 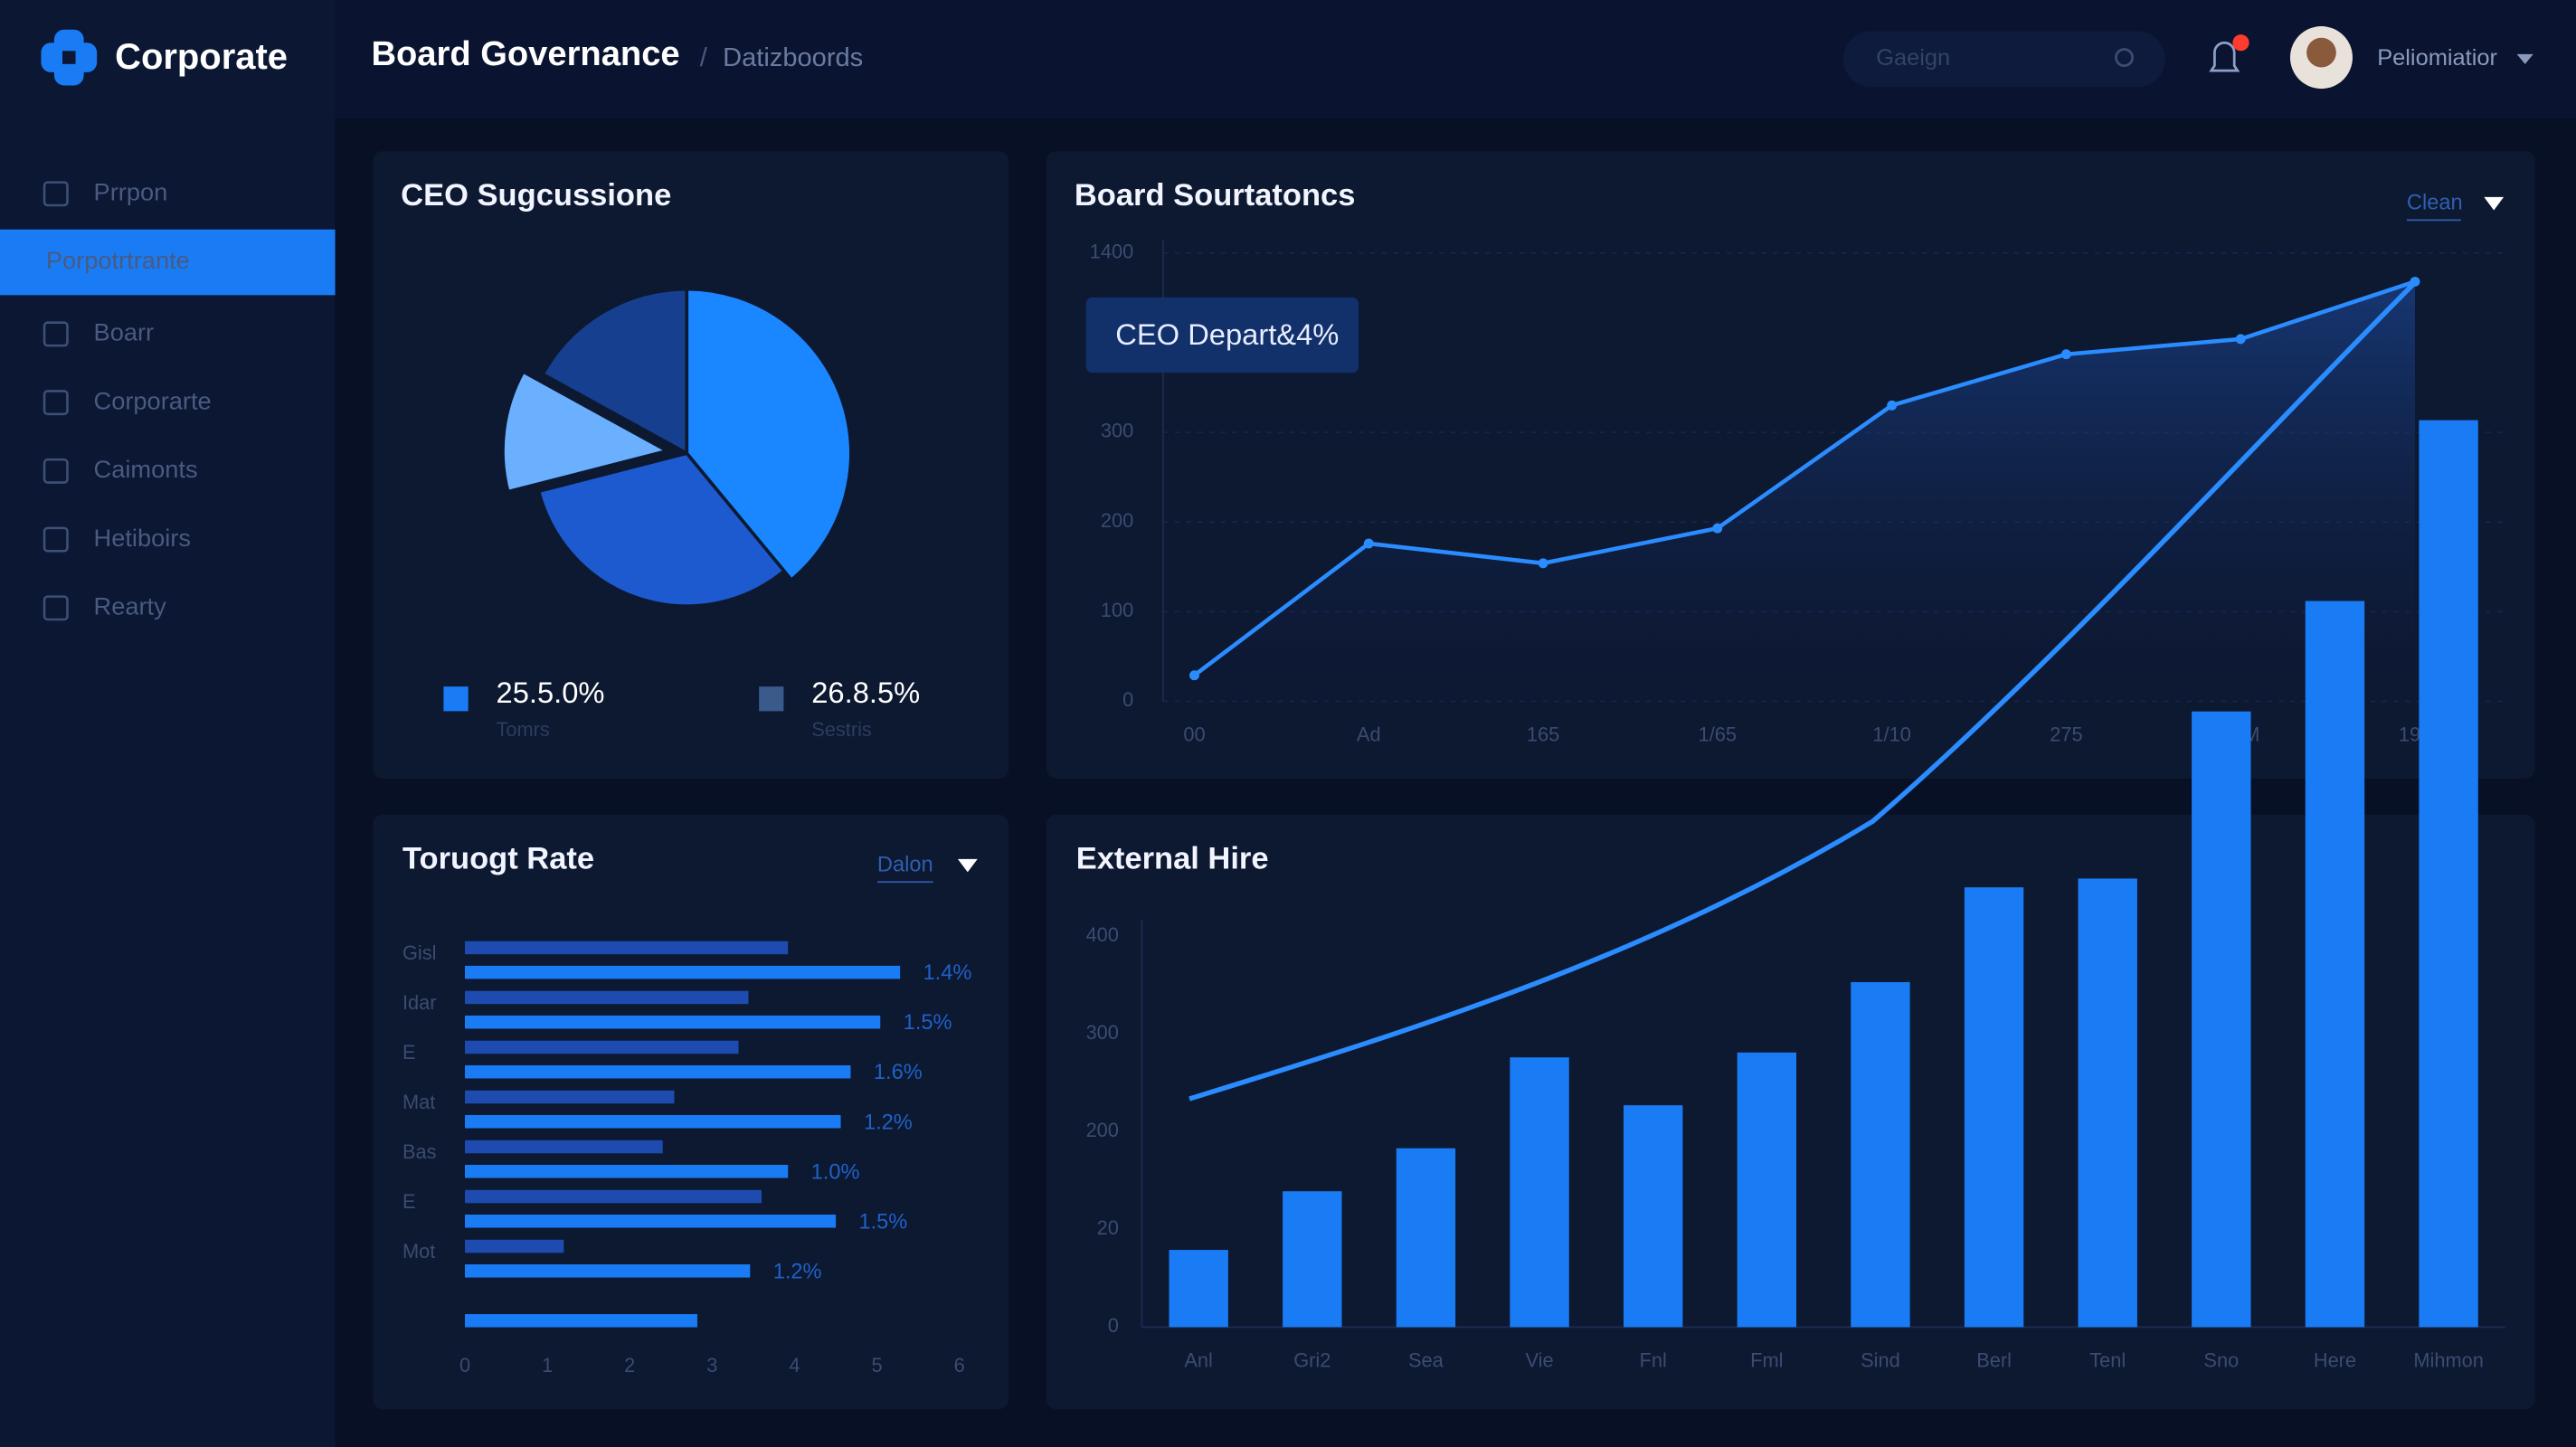 I want to click on notification-dot, so click(x=2241, y=43).